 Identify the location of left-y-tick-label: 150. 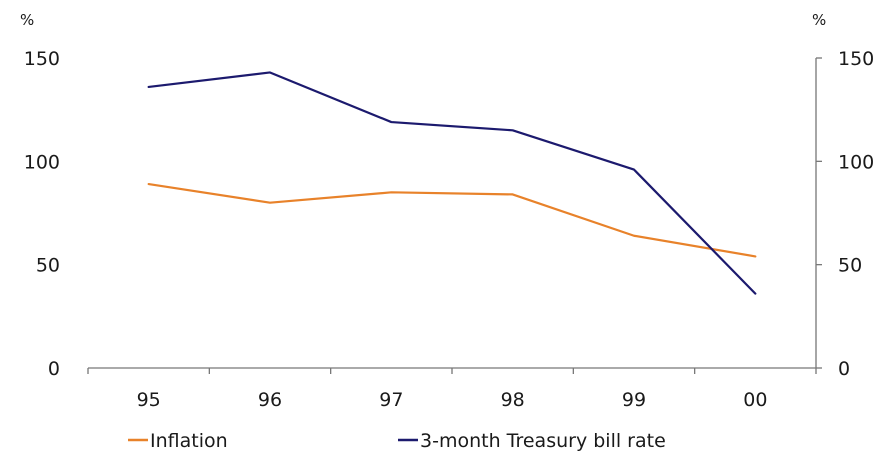
(42, 59).